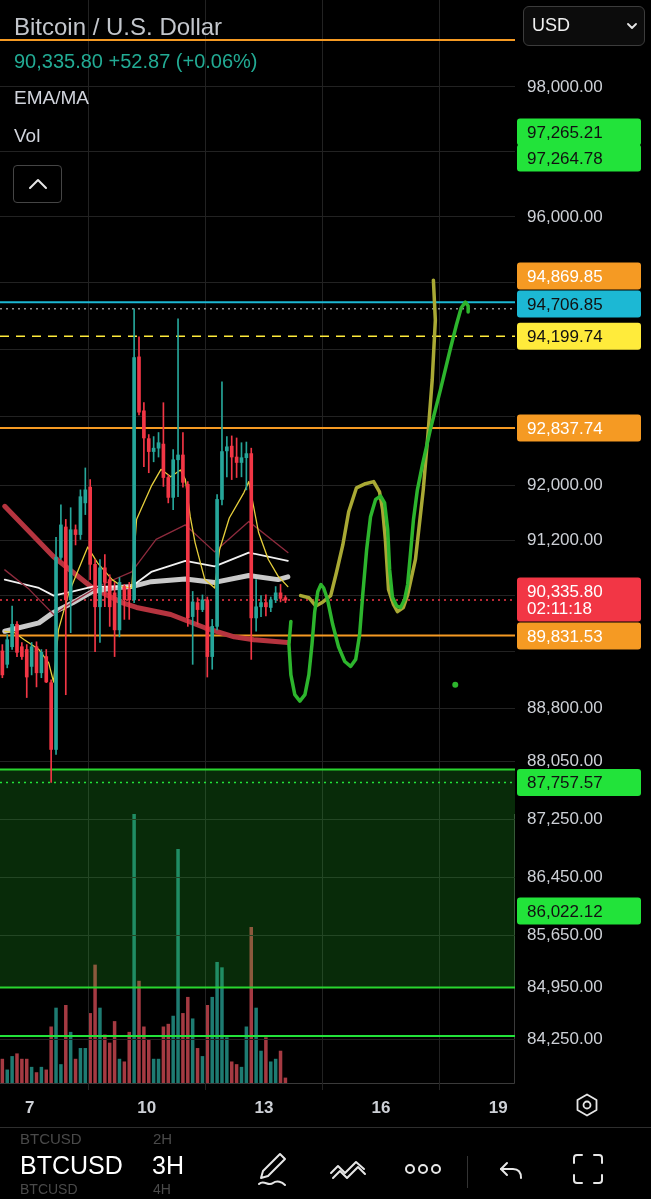 This screenshot has width=651, height=1199. Describe the element at coordinates (565, 132) in the screenshot. I see `text: 97,265.21` at that location.